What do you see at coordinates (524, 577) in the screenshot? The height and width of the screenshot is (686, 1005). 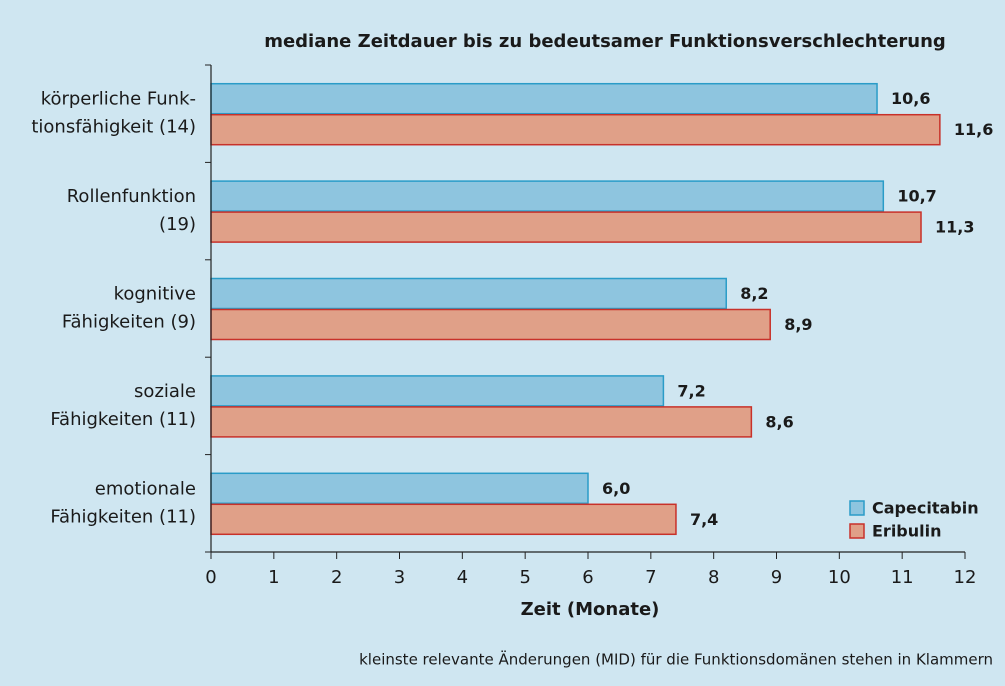 I see `x-tick-label: 5` at bounding box center [524, 577].